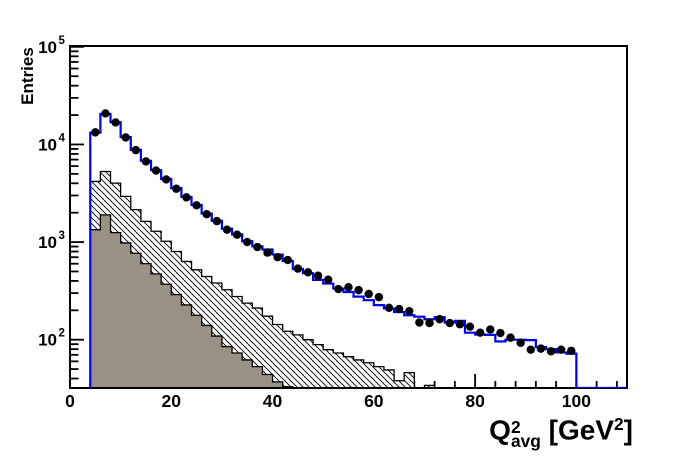 Image resolution: width=696 pixels, height=472 pixels. I want to click on x-title-unit-superscript: 2, so click(619, 424).